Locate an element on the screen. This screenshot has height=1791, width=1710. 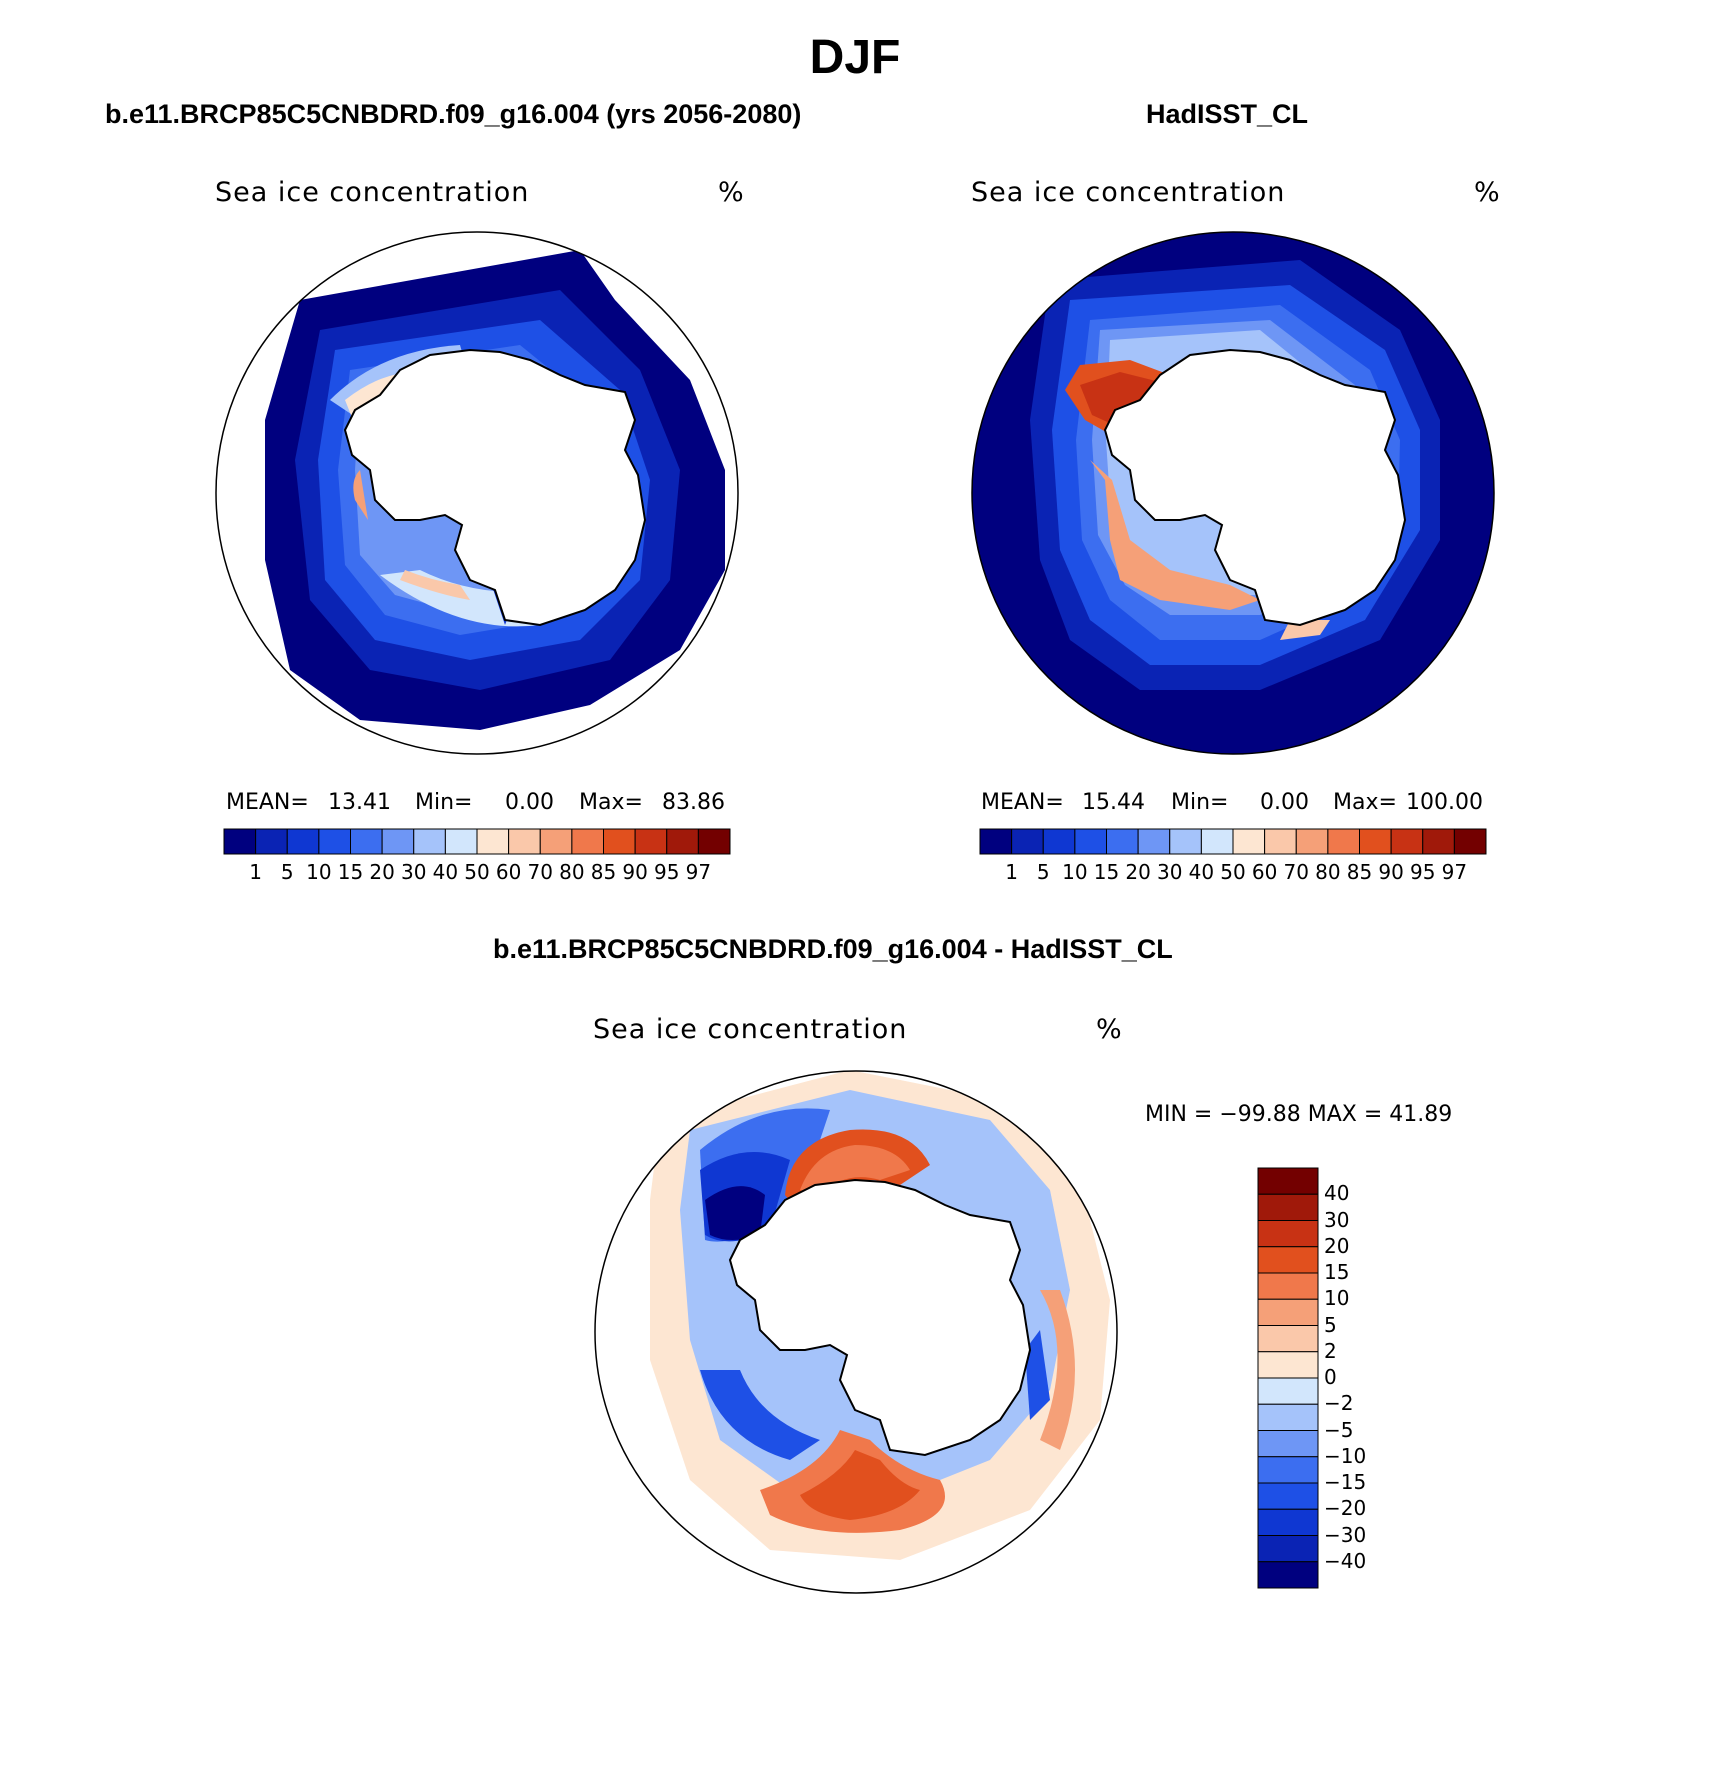
model-colorbar-tick-label: 20 is located at coordinates (382, 872).